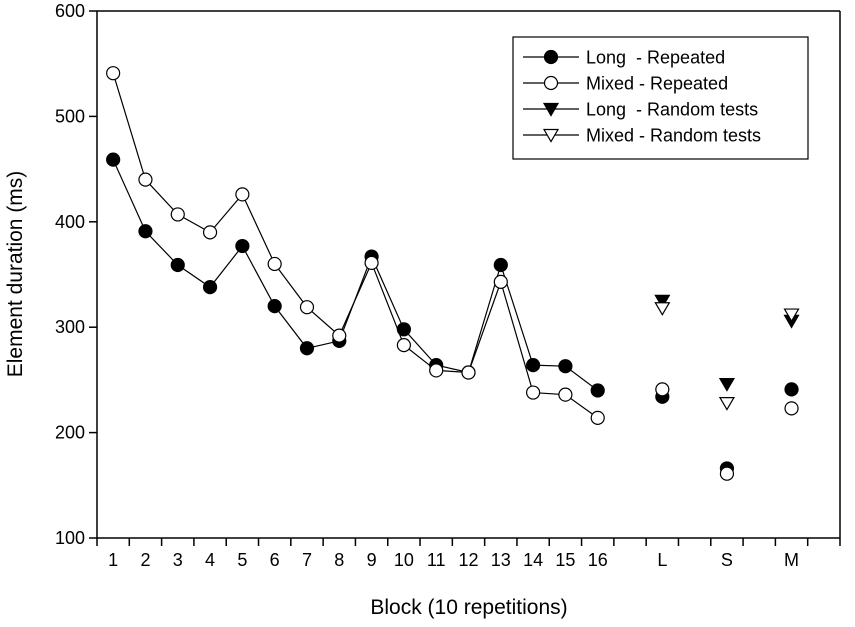 The width and height of the screenshot is (855, 627). I want to click on x-tick-label: M, so click(791, 560).